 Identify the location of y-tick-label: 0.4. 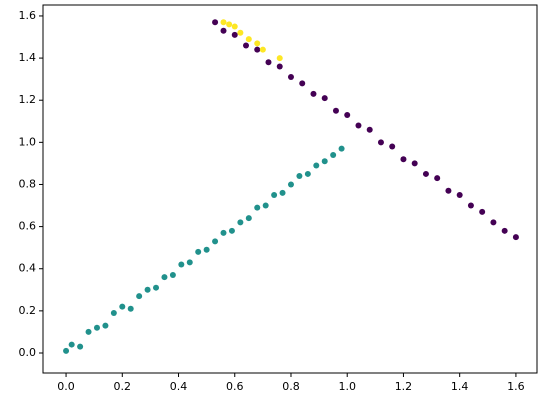
(28, 268).